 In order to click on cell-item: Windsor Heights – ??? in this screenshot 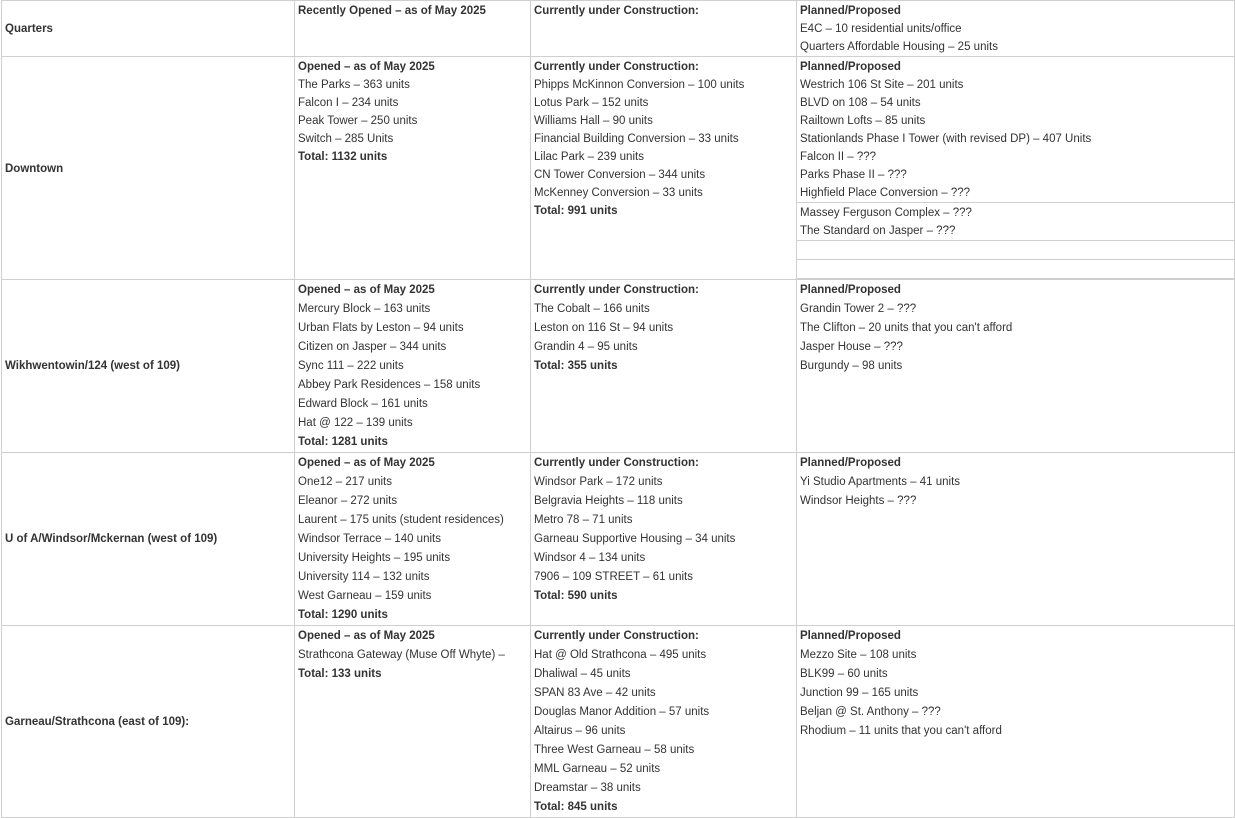, I will do `click(858, 501)`.